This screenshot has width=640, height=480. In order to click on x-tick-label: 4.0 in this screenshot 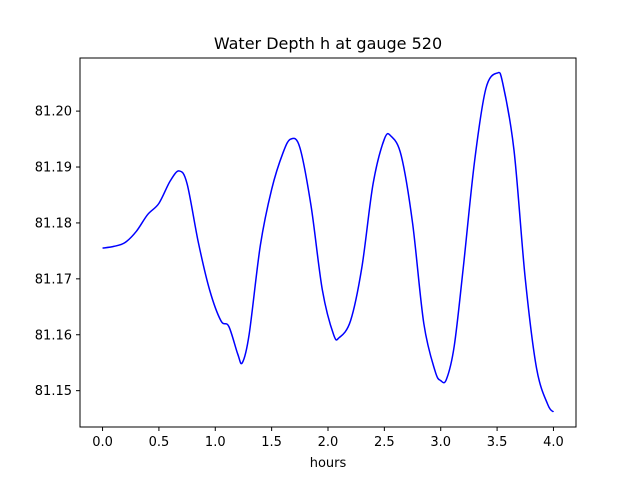, I will do `click(553, 442)`.